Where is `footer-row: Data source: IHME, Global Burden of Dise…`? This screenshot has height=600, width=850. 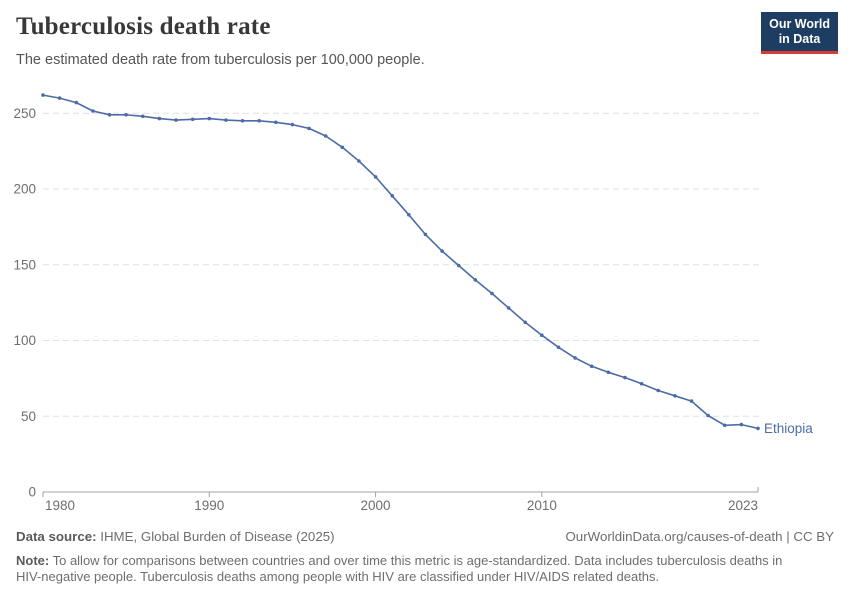 footer-row: Data source: IHME, Global Burden of Dise… is located at coordinates (425, 536).